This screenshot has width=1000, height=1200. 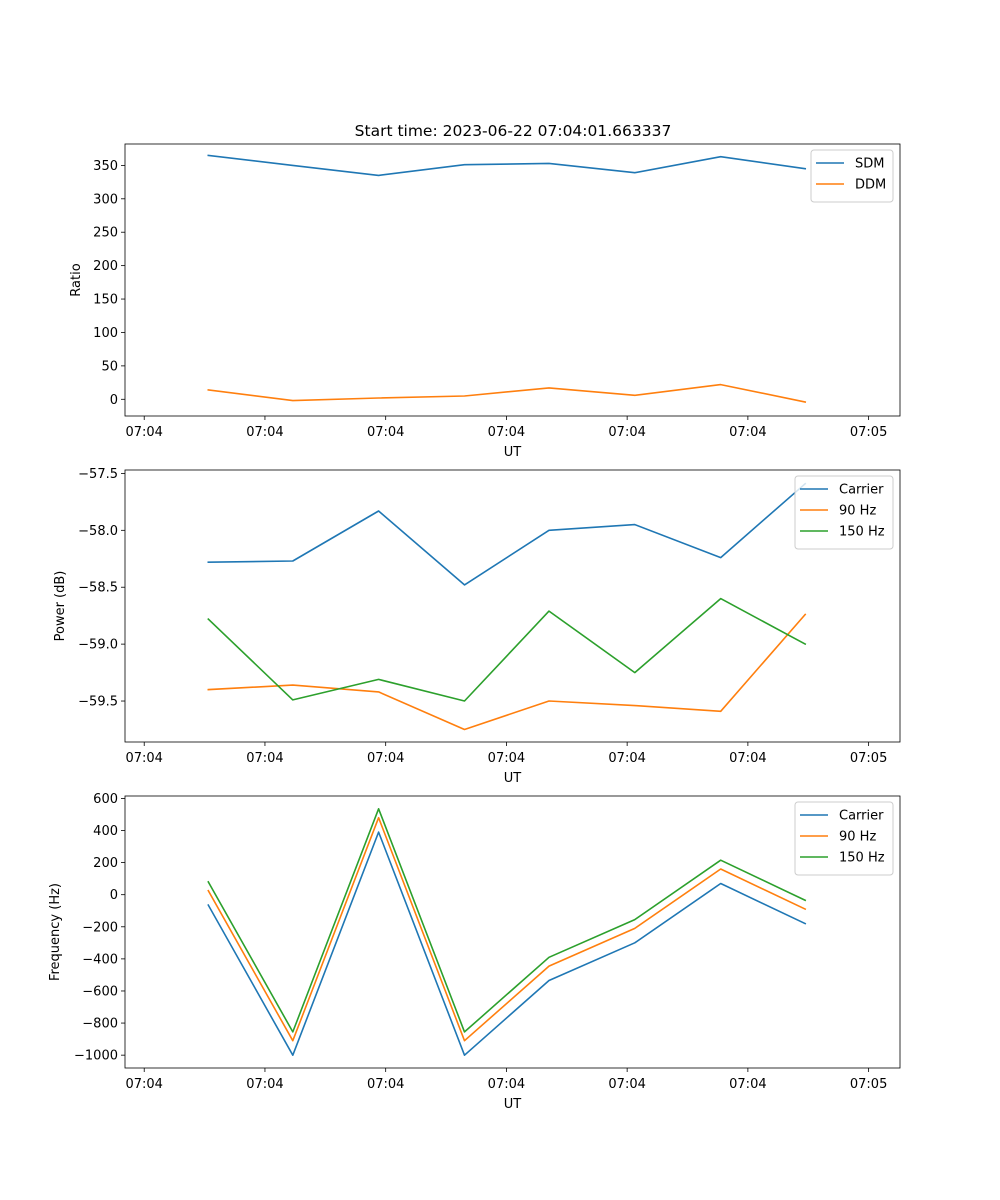 What do you see at coordinates (76, 279) in the screenshot?
I see `ratio-y-axis-label: Ratio` at bounding box center [76, 279].